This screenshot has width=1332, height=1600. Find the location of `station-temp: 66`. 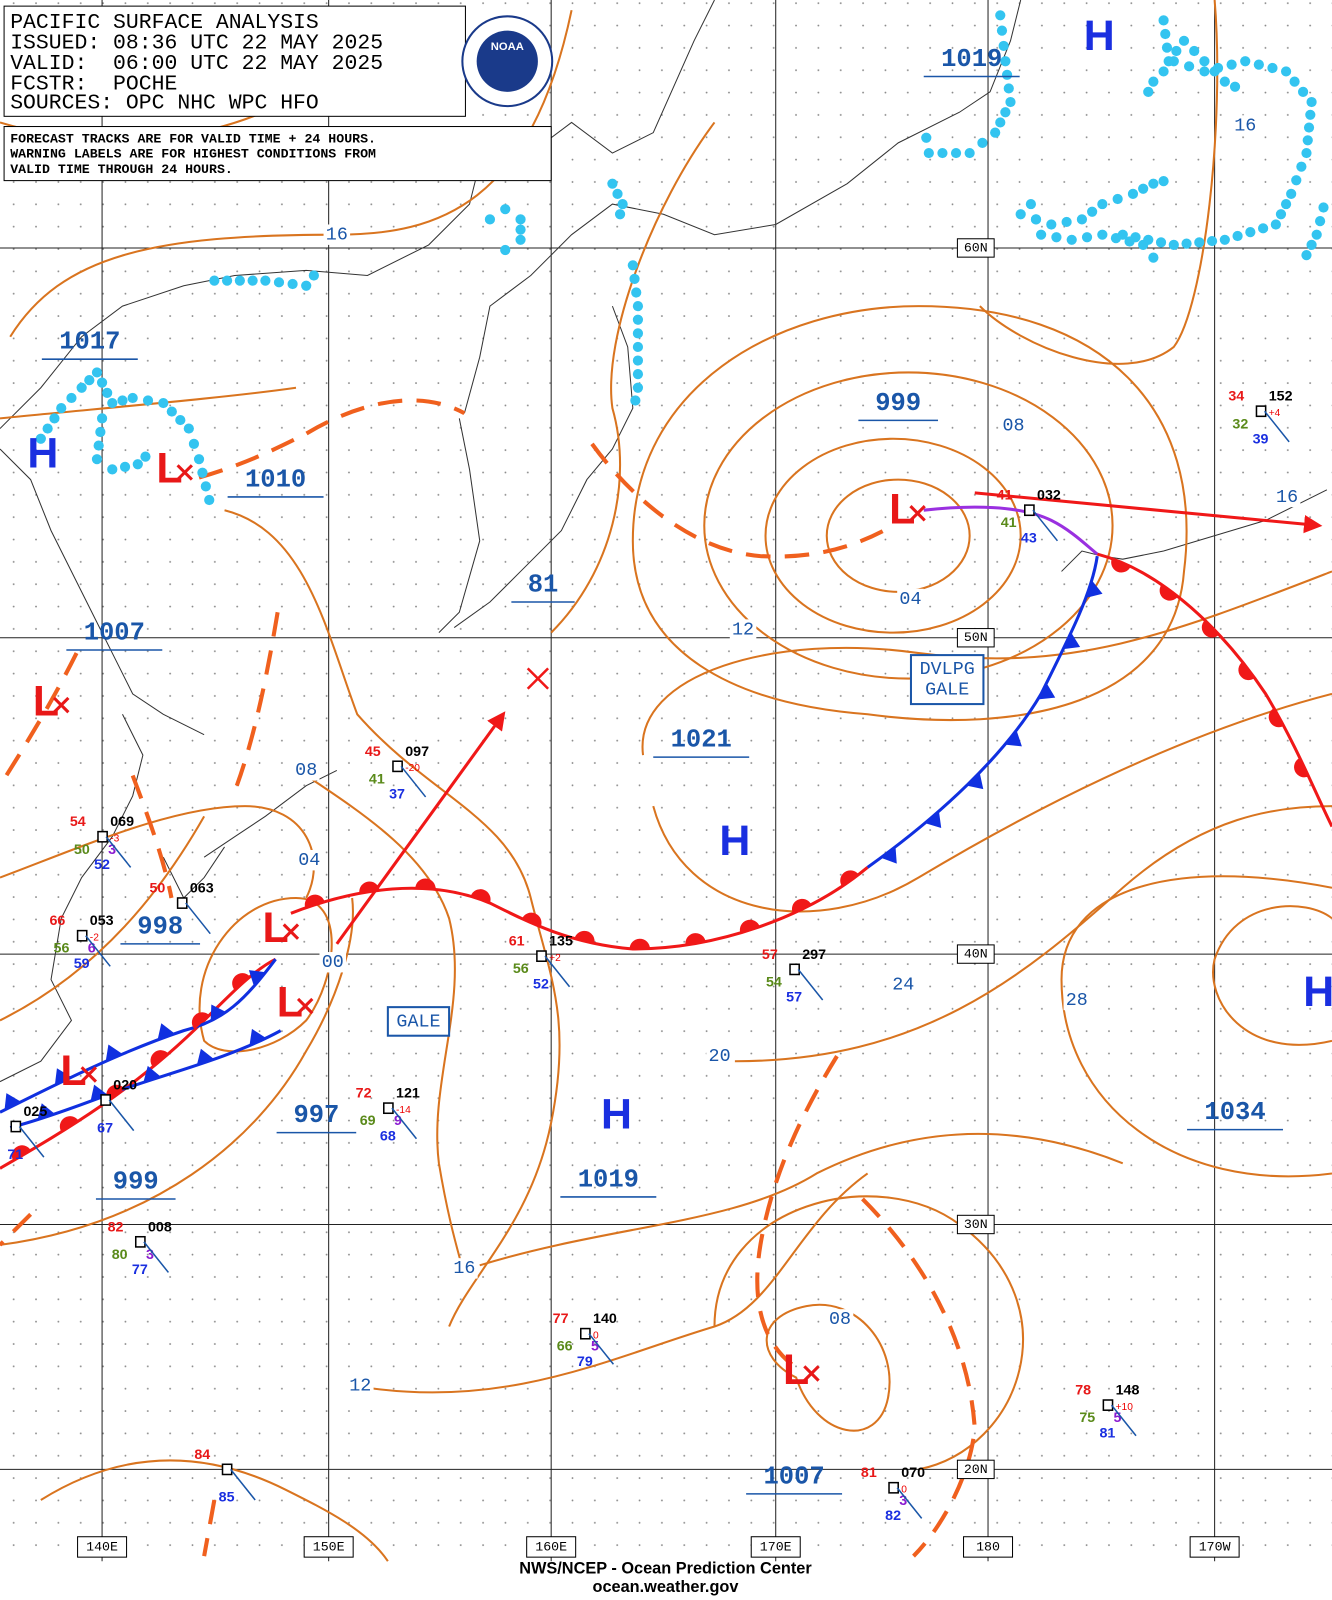

station-temp: 66 is located at coordinates (57, 921).